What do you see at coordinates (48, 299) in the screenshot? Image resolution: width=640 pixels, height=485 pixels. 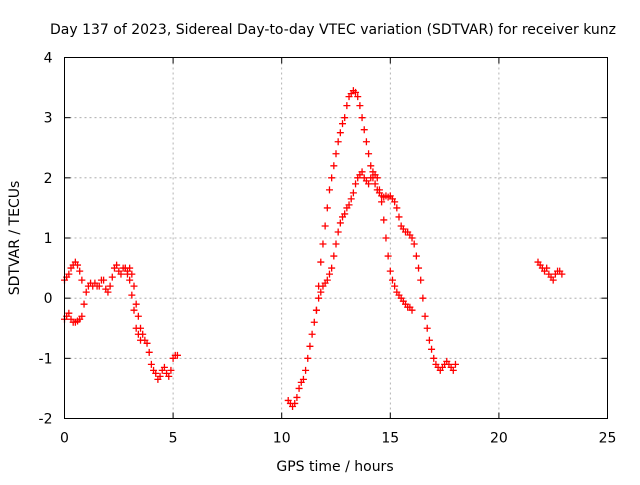 I see `y-tick-label: 0` at bounding box center [48, 299].